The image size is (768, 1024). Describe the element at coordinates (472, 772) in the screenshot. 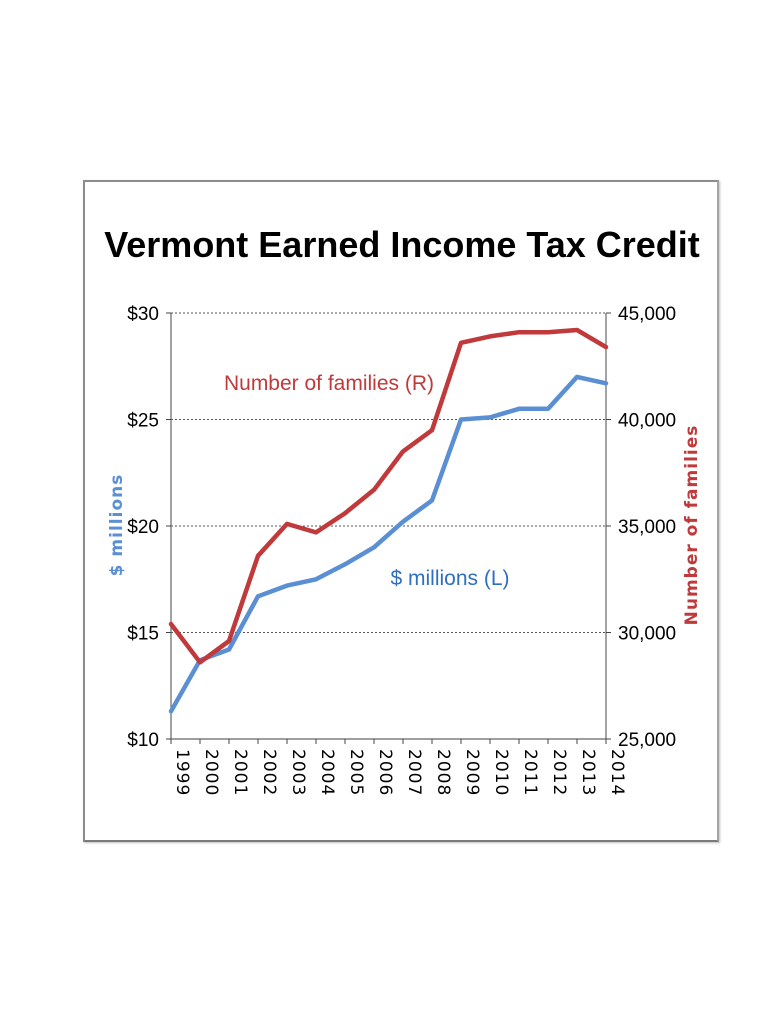

I see `x-tick-label: 2009` at that location.